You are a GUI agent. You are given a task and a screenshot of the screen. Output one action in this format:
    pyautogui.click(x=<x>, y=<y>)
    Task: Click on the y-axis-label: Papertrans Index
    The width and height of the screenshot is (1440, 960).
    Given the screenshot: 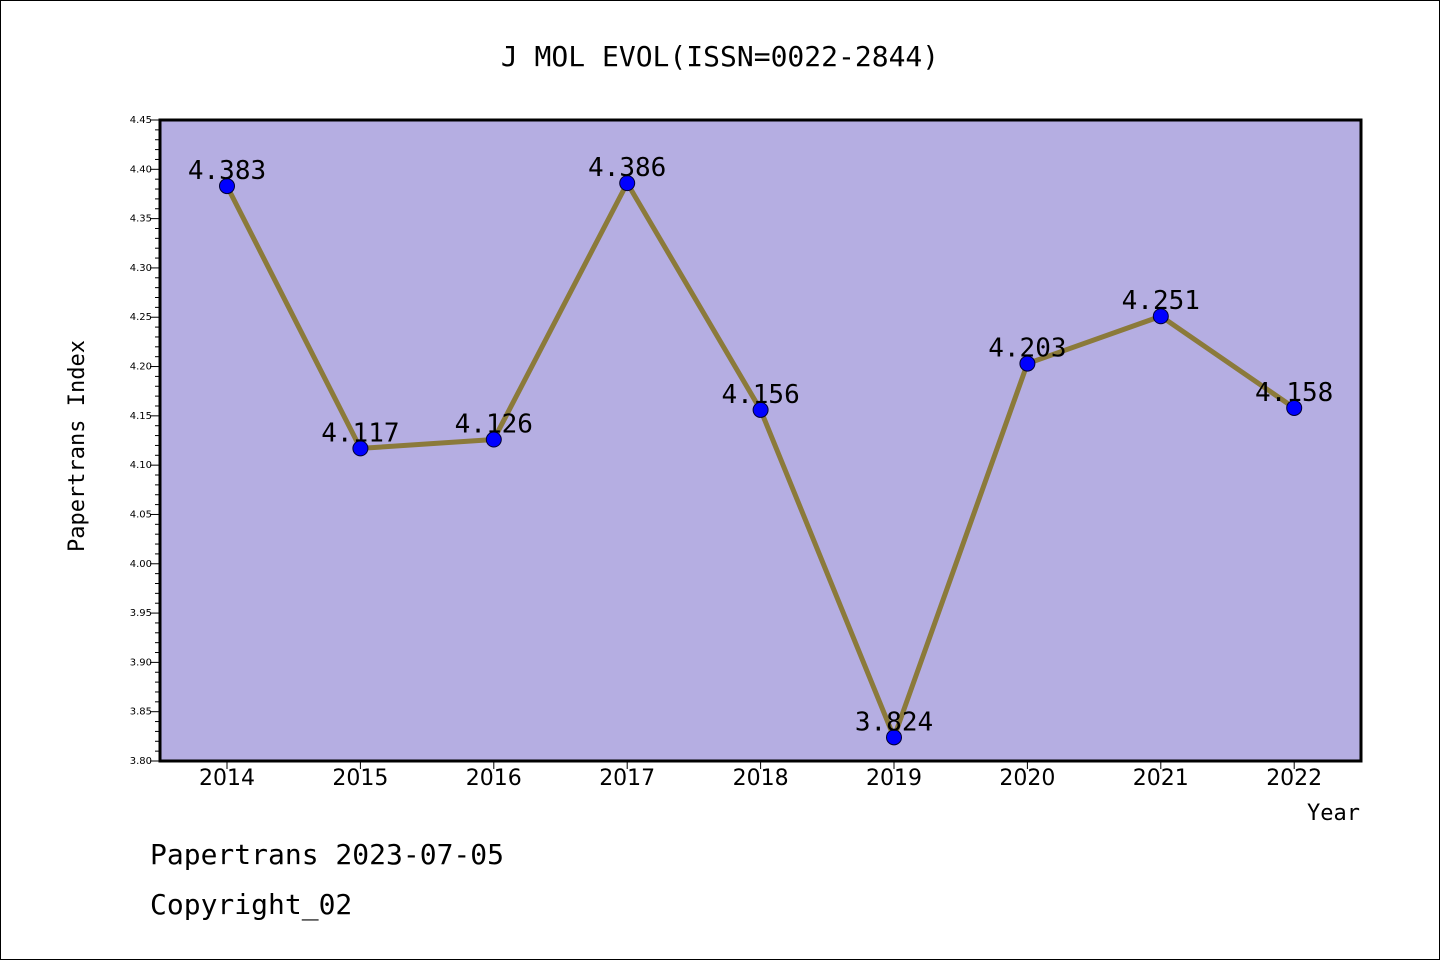 What is the action you would take?
    pyautogui.click(x=77, y=446)
    